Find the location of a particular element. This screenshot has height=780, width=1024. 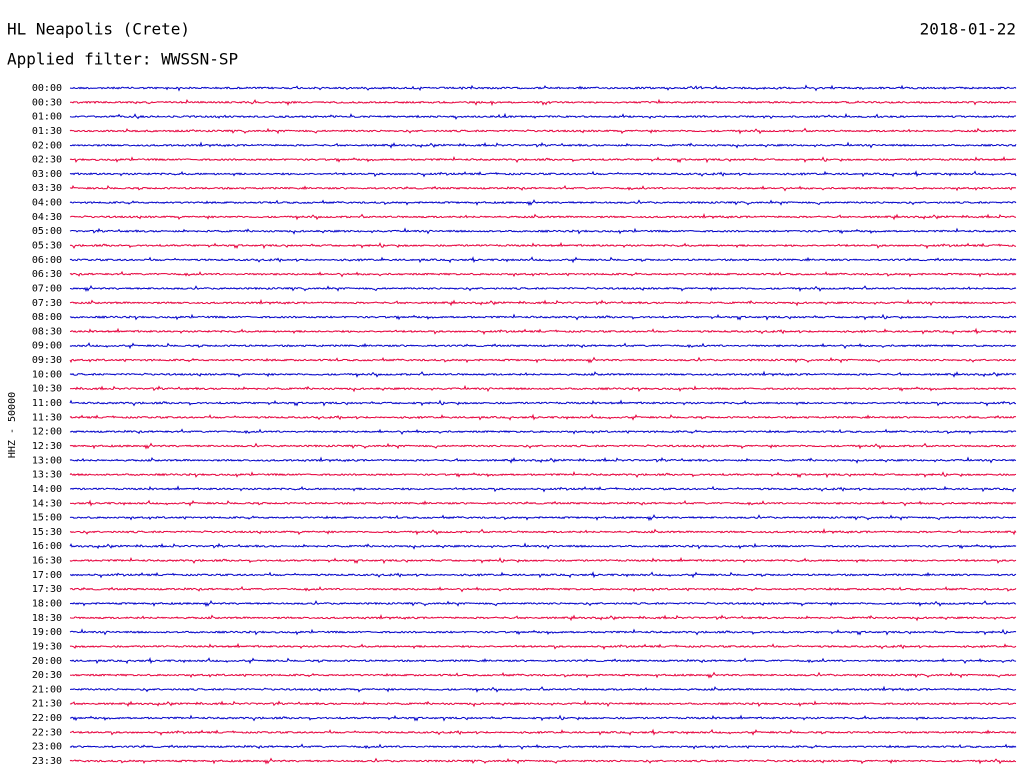

time-label: 08:00 is located at coordinates (47, 317).